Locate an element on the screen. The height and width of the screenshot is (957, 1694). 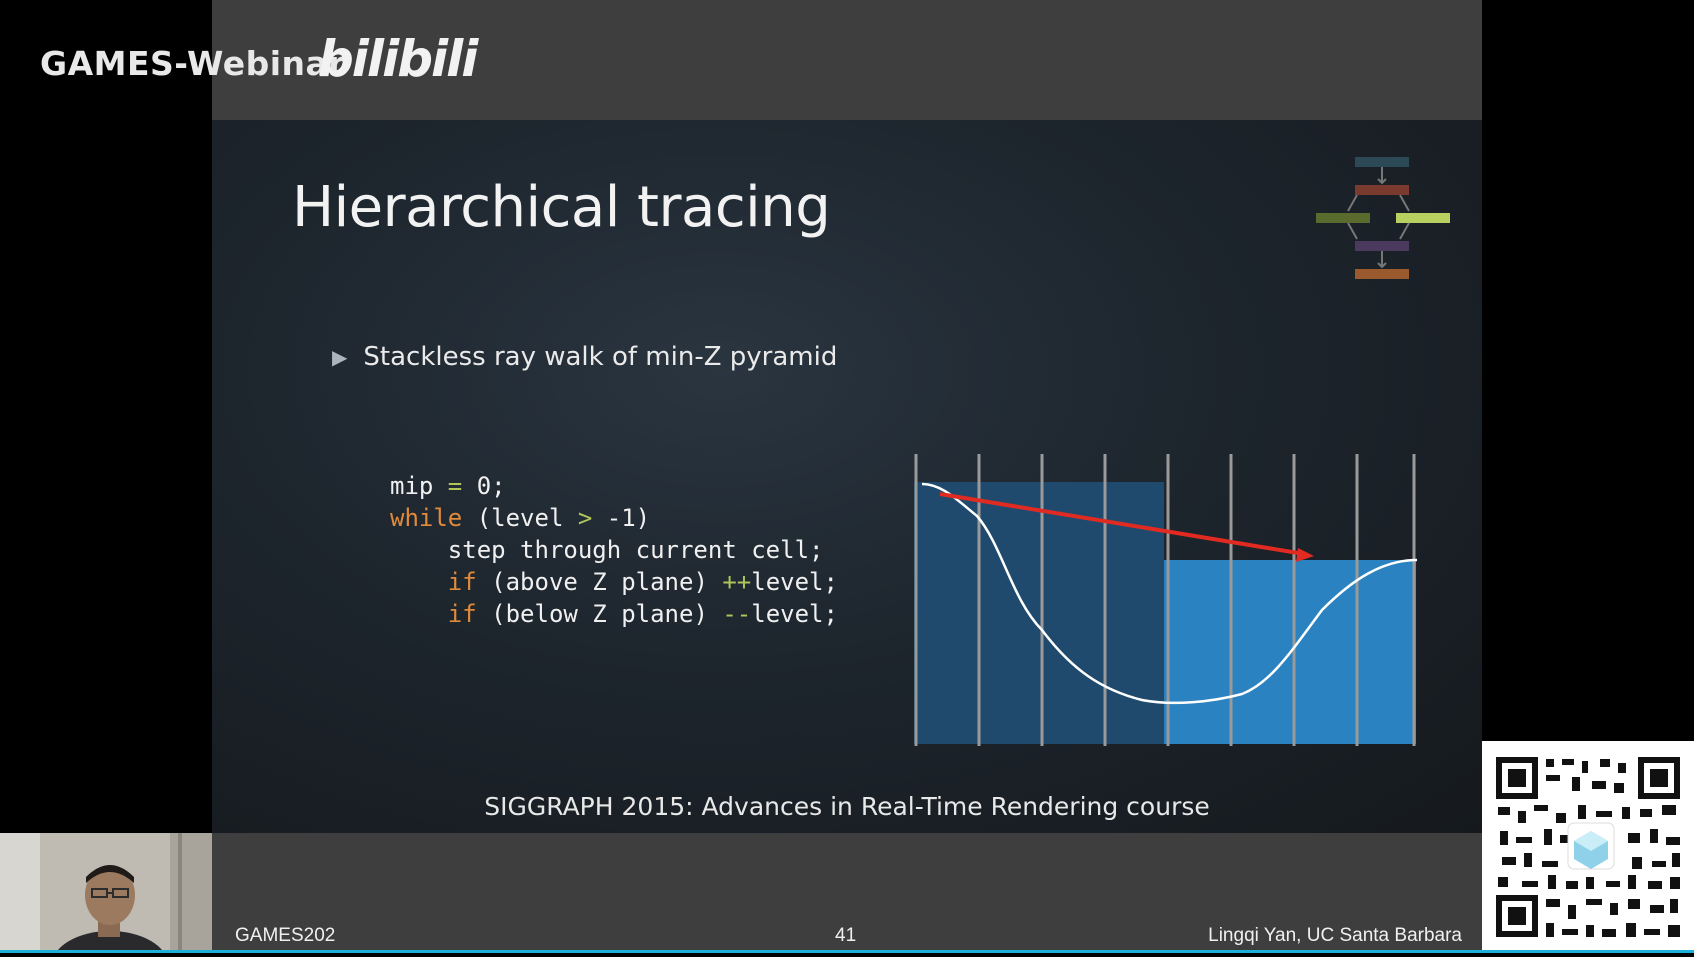
code-token: while is located at coordinates (426, 518).